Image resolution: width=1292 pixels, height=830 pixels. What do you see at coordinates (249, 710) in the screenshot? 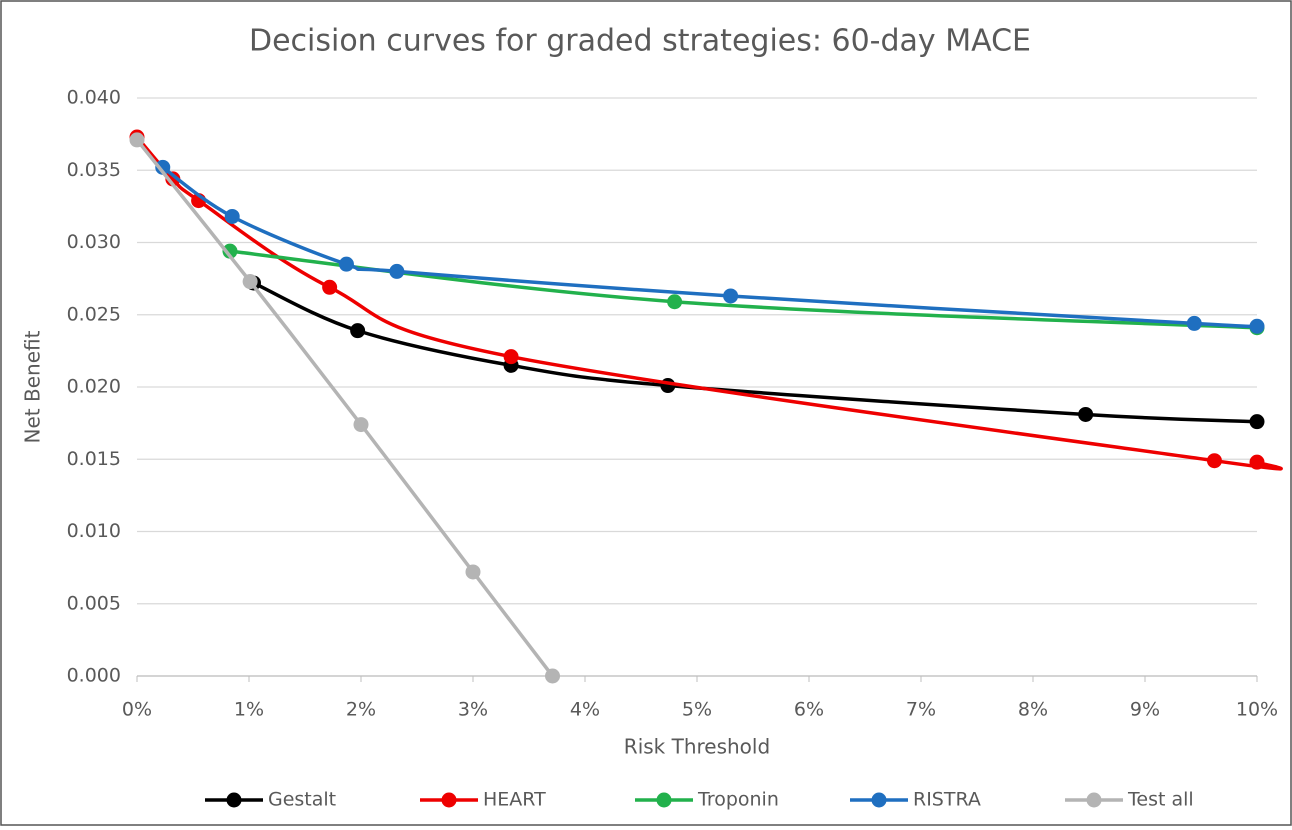
I see `x-tick-label: 1%` at bounding box center [249, 710].